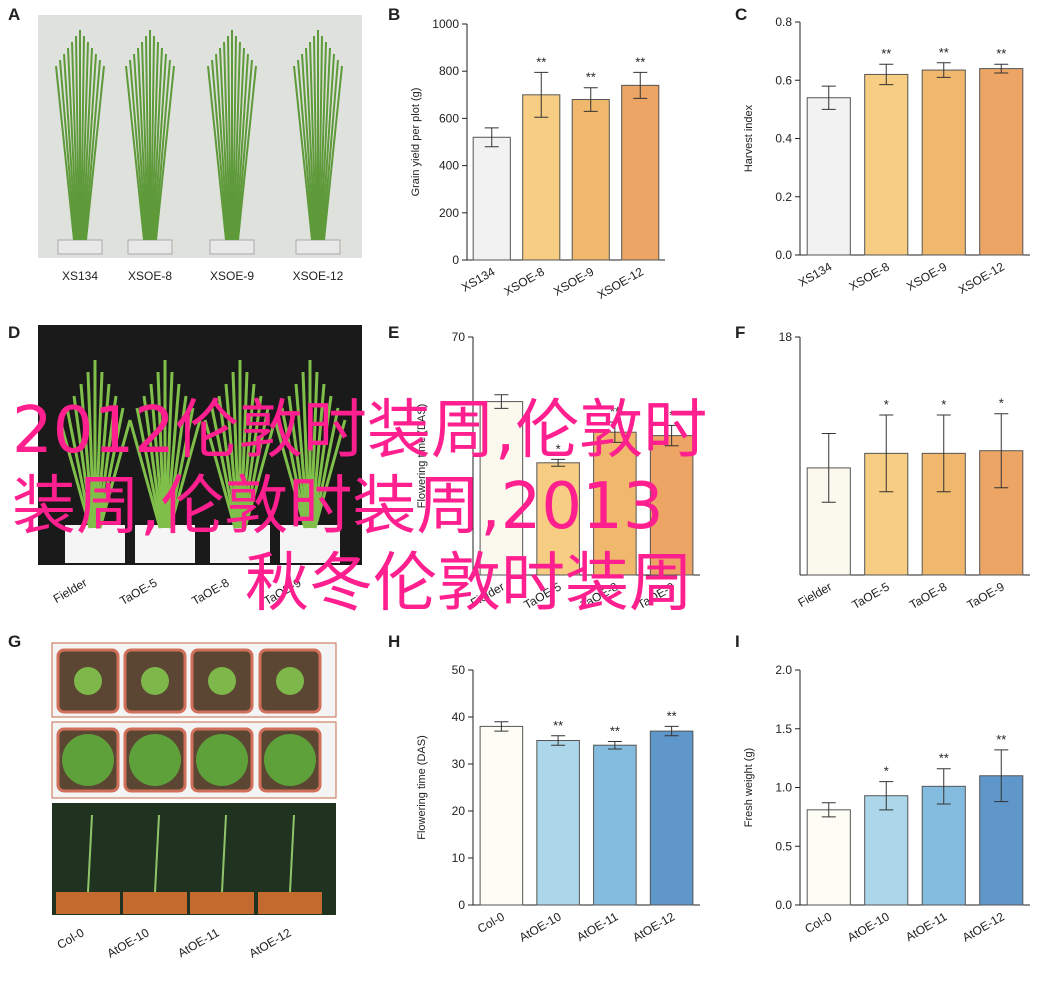 The height and width of the screenshot is (988, 1039). What do you see at coordinates (786, 337) in the screenshot?
I see `y-tick-label: 18` at bounding box center [786, 337].